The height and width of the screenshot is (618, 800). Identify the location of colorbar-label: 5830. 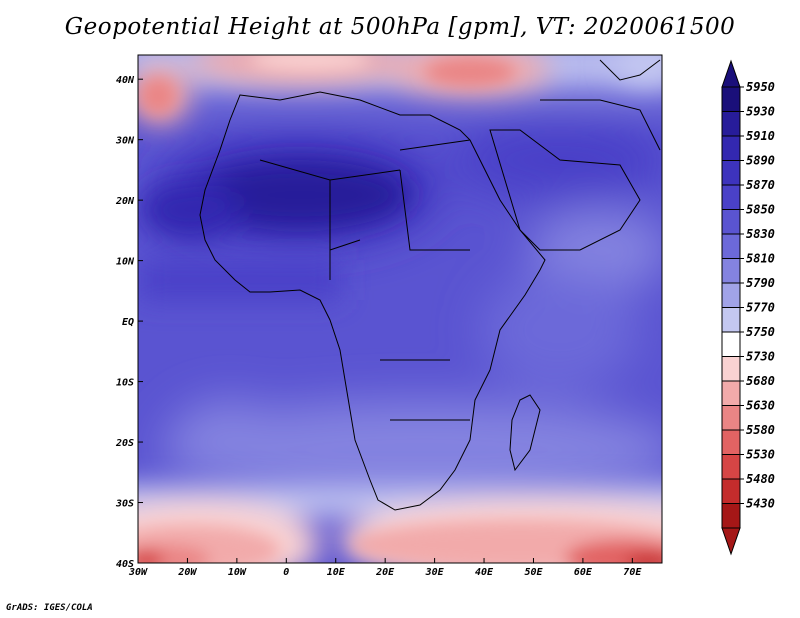
(760, 234).